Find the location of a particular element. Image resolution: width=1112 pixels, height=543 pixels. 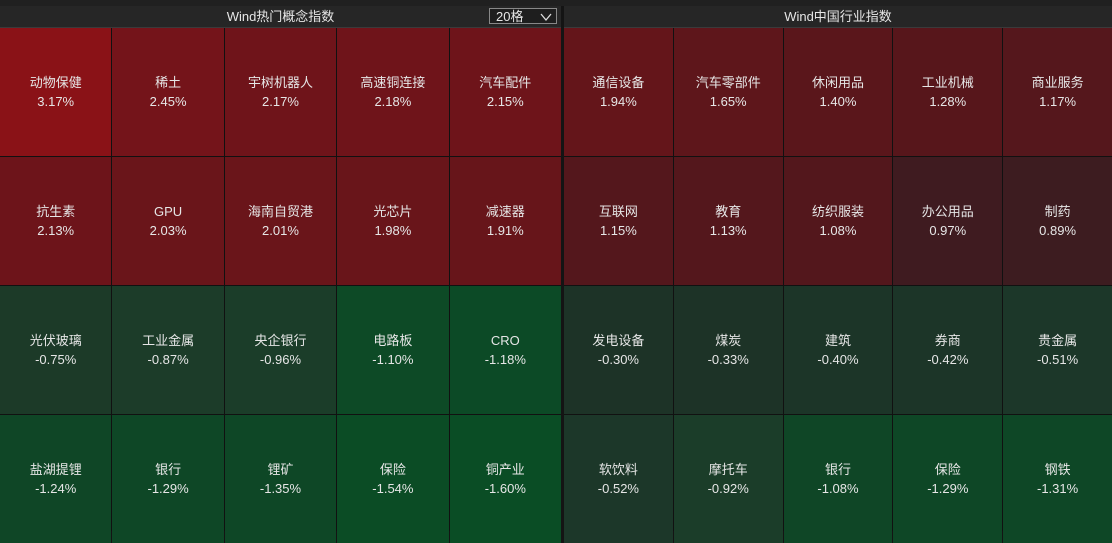

tile: 锂矿 -1.35% is located at coordinates (280, 479).